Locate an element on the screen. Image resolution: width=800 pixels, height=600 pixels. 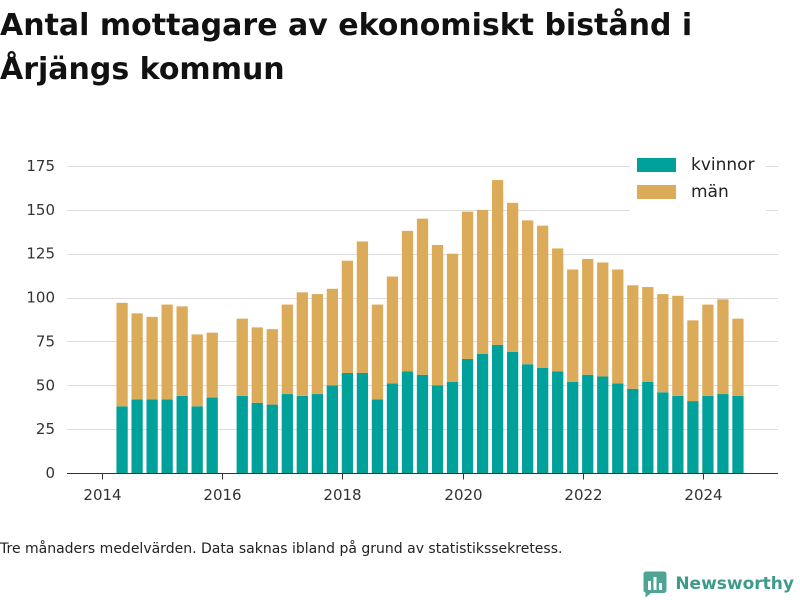
legend-swatch-man is located at coordinates (656, 192).